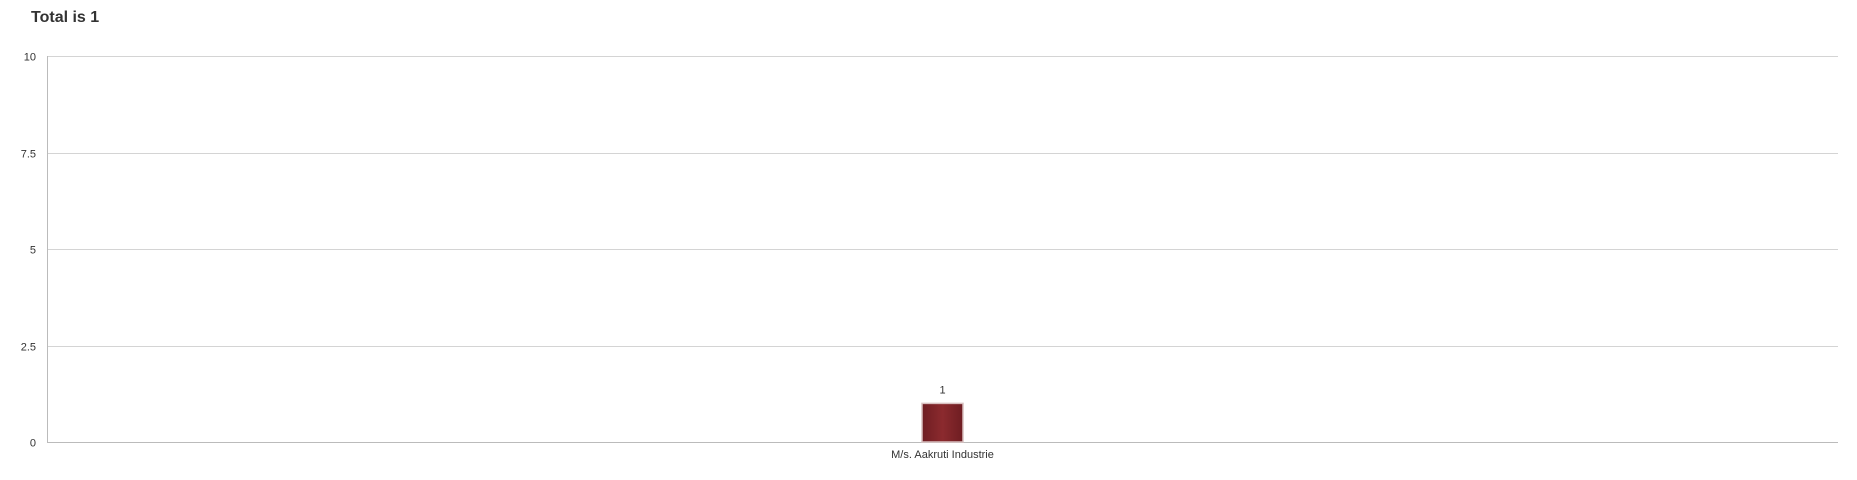 The height and width of the screenshot is (480, 1857). I want to click on x-axis-ticks: M/s. Aakruti Industrie, so click(942, 455).